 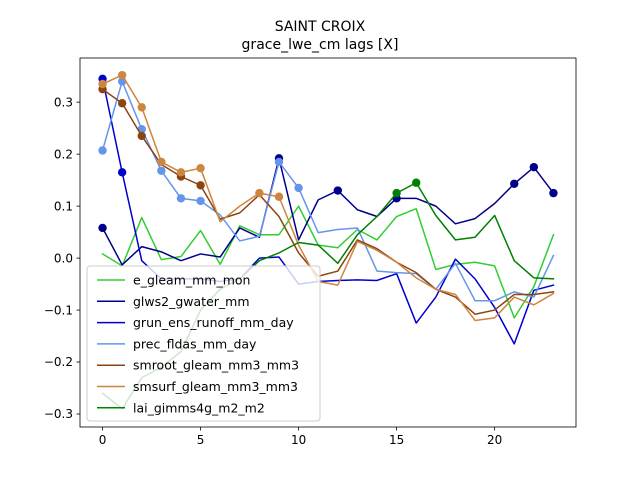 What do you see at coordinates (58, 310) in the screenshot?
I see `y-tick-label: −0.1` at bounding box center [58, 310].